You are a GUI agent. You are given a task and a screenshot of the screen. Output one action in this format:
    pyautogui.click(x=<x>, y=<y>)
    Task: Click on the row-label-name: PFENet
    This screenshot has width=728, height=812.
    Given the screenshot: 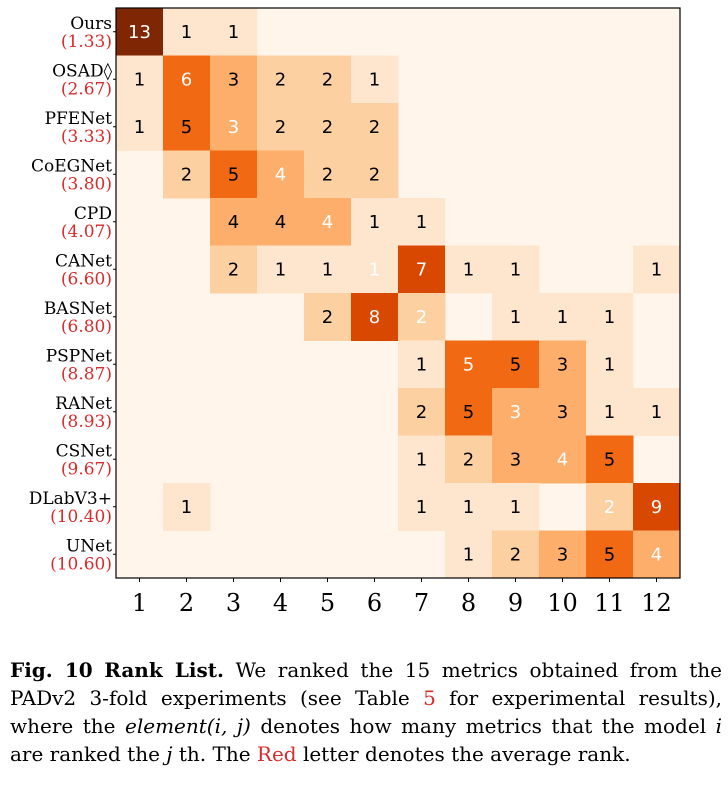 What is the action you would take?
    pyautogui.click(x=79, y=119)
    